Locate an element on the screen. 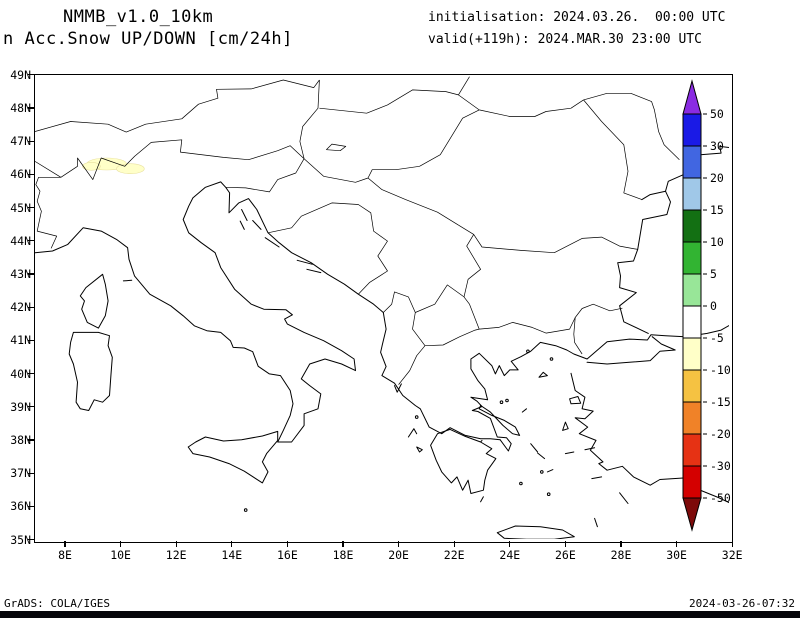 The height and width of the screenshot is (618, 800). colorbar-label: 50 is located at coordinates (717, 114).